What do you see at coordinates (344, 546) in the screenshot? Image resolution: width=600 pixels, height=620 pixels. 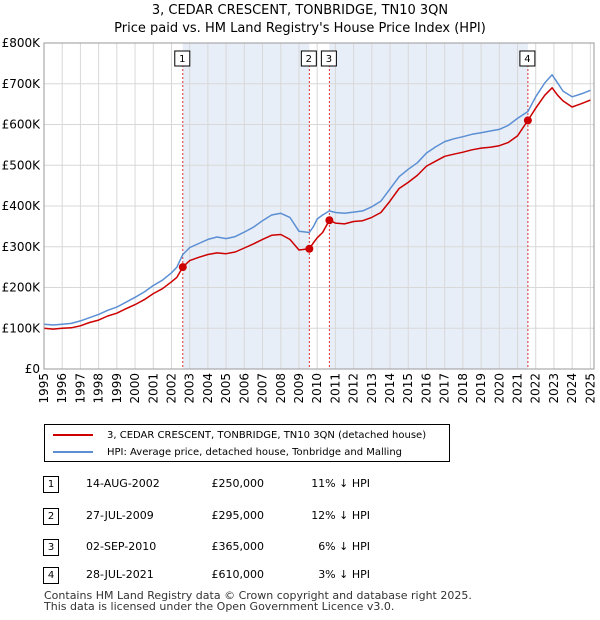 I see `sale-hpi-diff: 6% ↓ HPI` at bounding box center [344, 546].